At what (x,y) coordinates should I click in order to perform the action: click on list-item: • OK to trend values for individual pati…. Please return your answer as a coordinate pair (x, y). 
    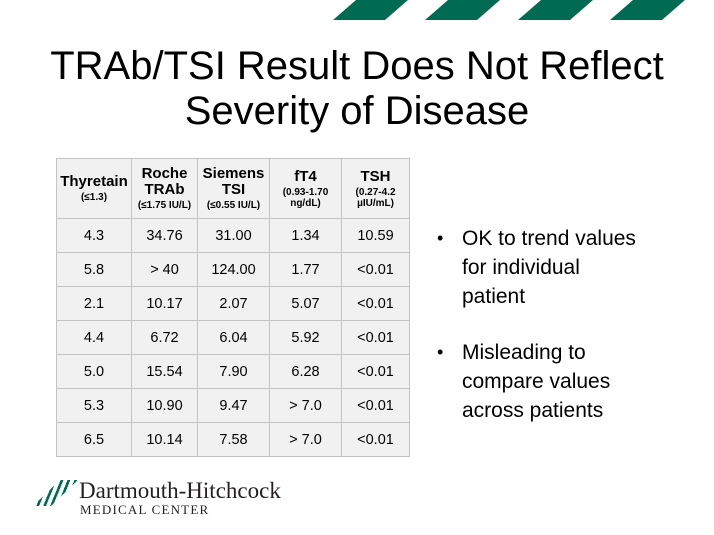
    Looking at the image, I should click on (539, 267).